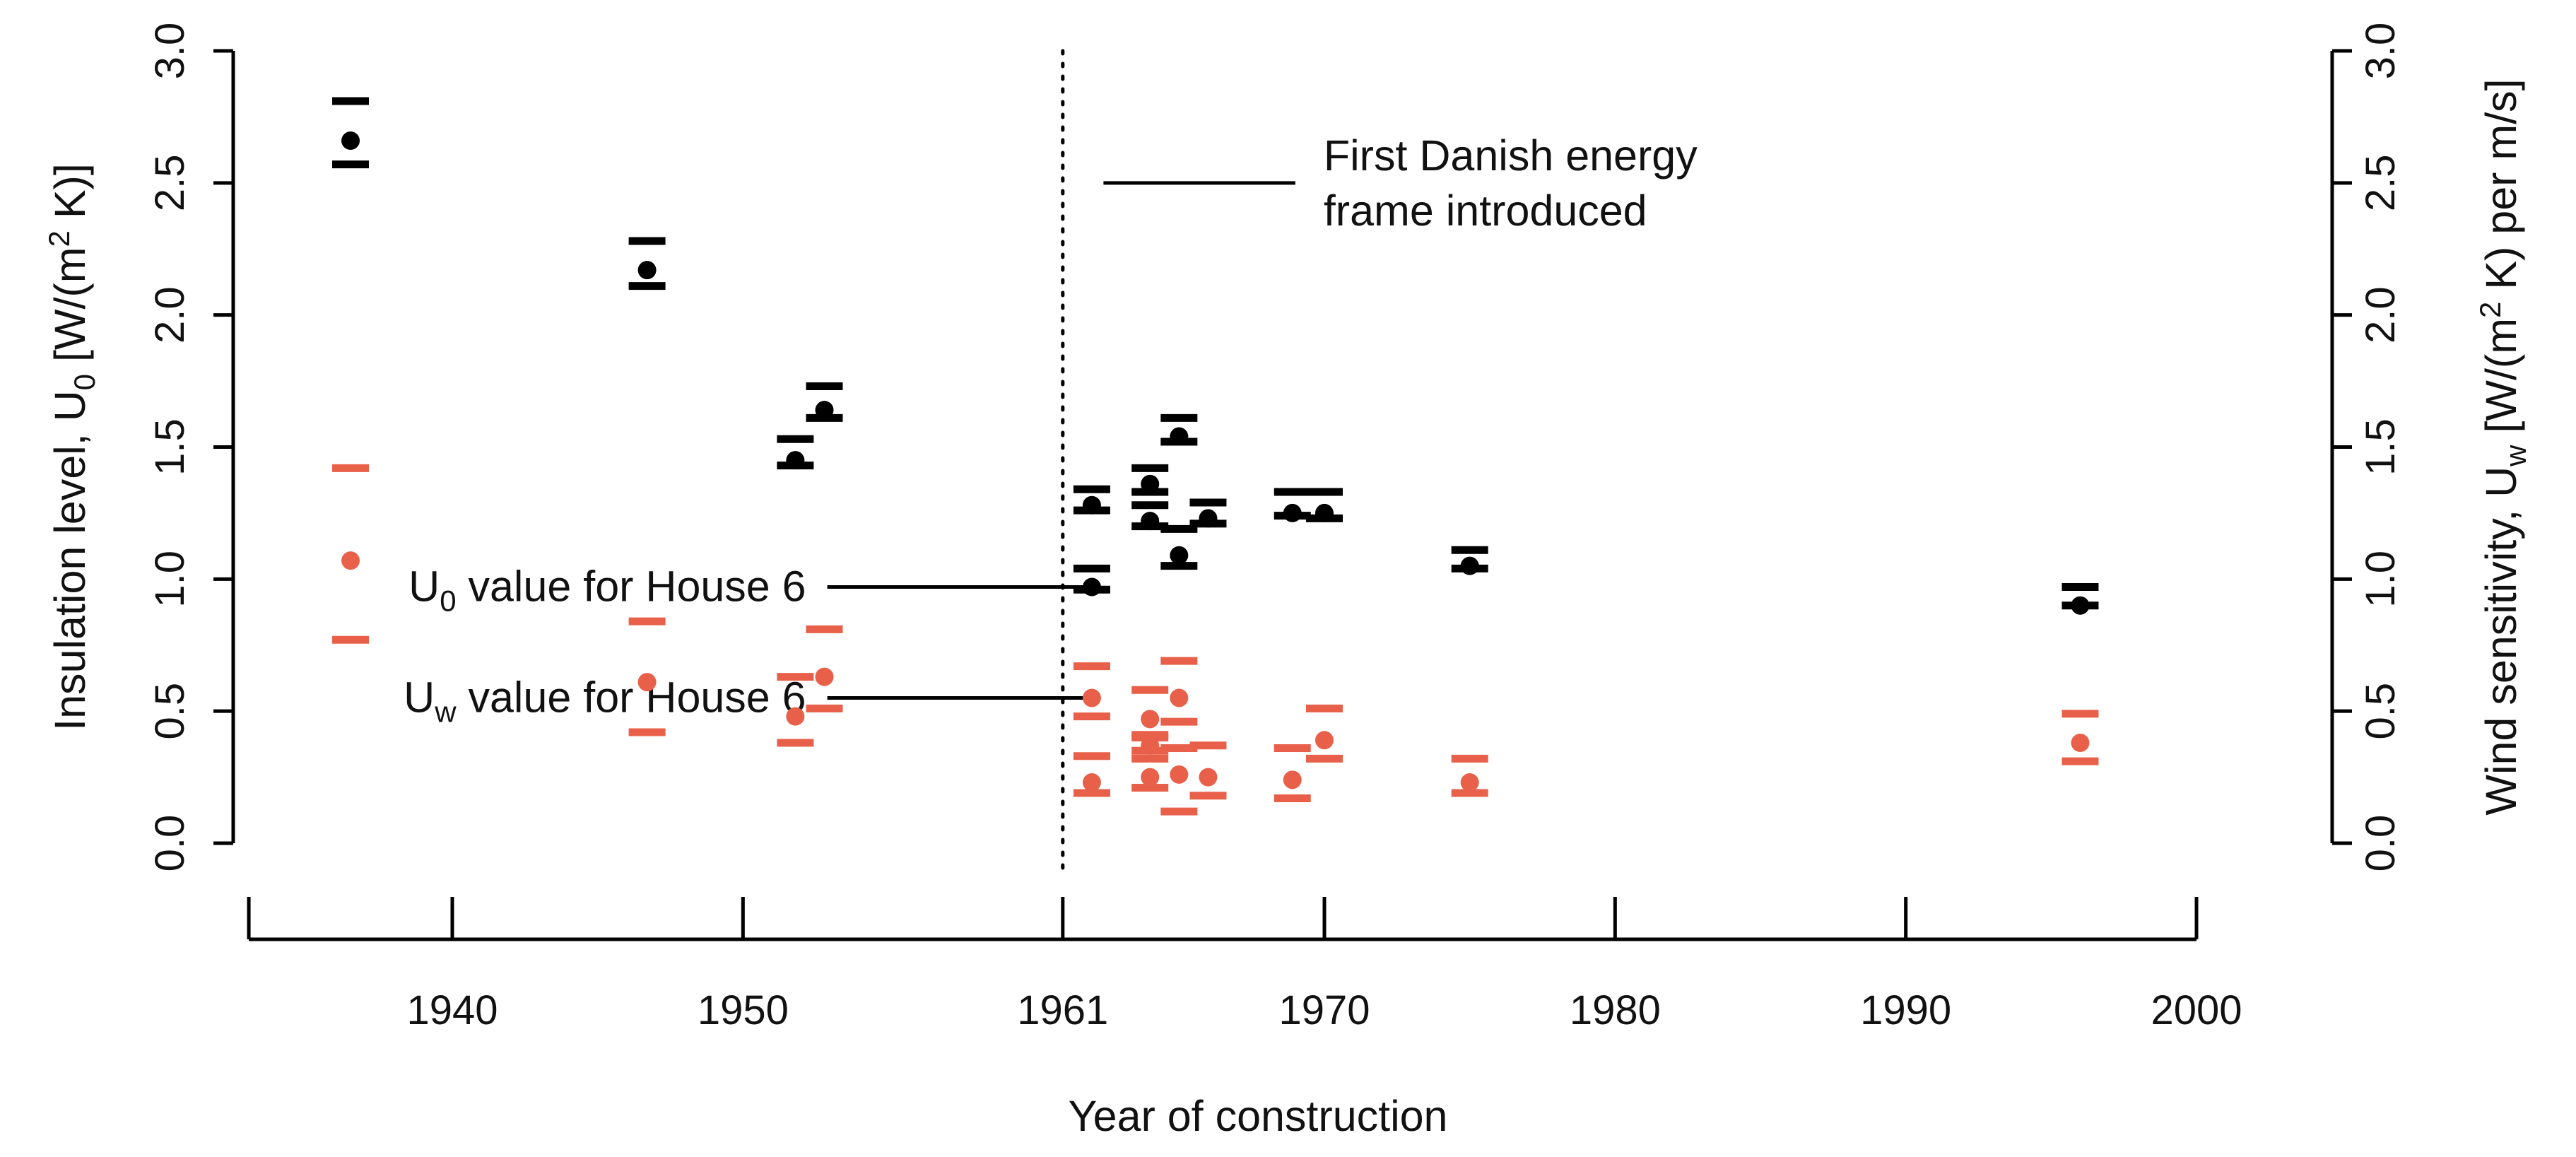  I want to click on right-y-tick-label: 1.0, so click(2381, 579).